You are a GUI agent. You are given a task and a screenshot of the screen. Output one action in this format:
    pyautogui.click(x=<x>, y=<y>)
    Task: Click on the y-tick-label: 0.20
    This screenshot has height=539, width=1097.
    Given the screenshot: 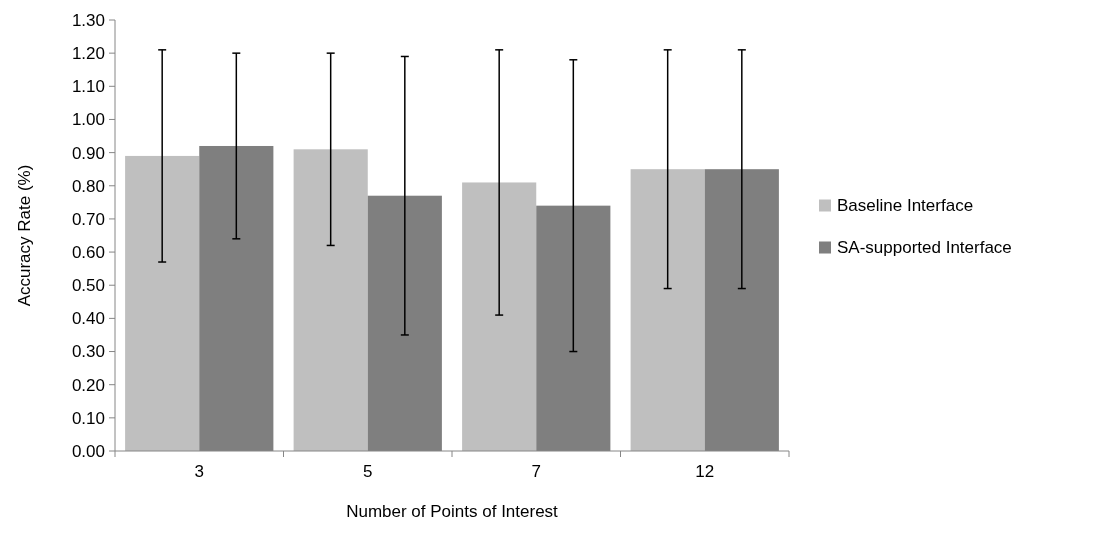 What is the action you would take?
    pyautogui.click(x=88, y=385)
    